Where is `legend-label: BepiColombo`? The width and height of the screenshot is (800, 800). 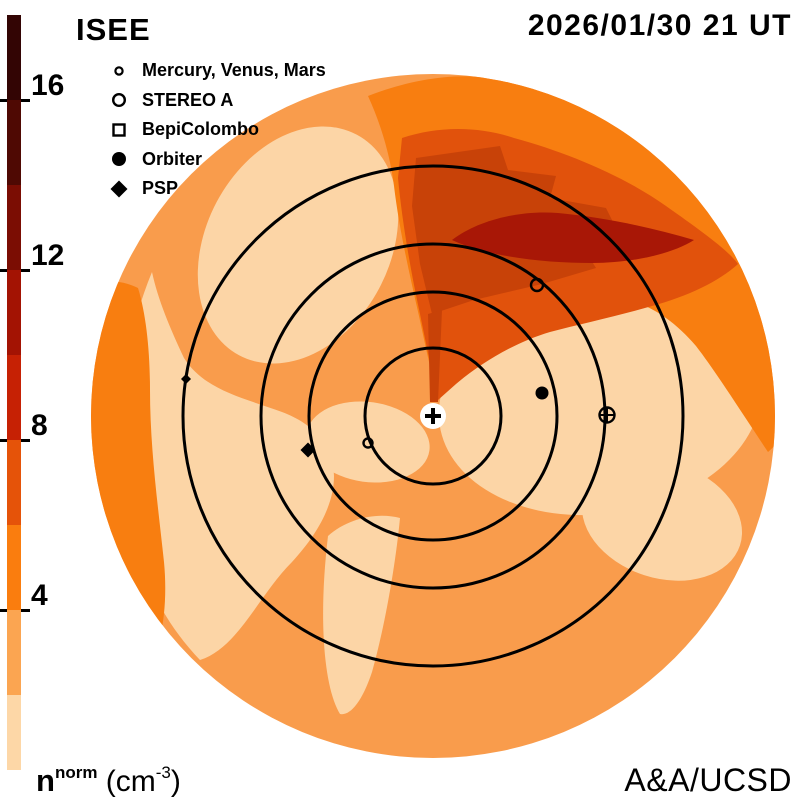 legend-label: BepiColombo is located at coordinates (200, 129).